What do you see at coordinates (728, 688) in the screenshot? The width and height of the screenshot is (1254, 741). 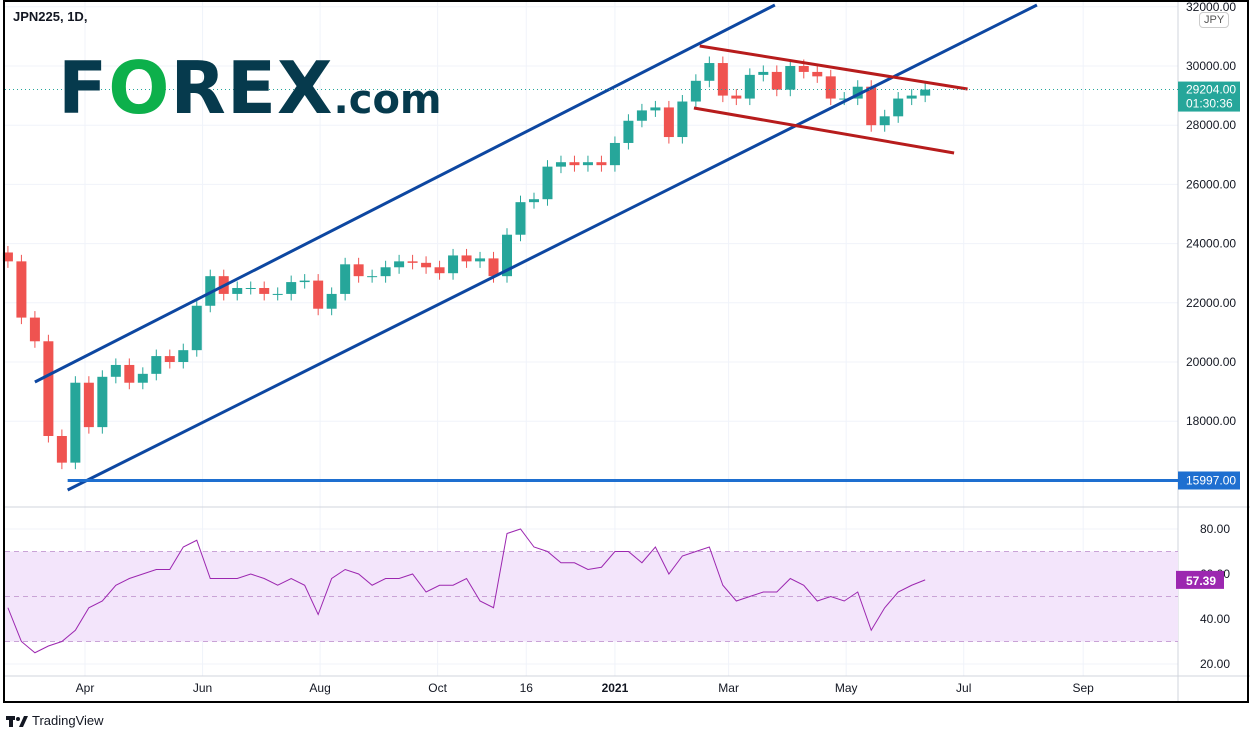 I see `time-tick-label: Mar` at bounding box center [728, 688].